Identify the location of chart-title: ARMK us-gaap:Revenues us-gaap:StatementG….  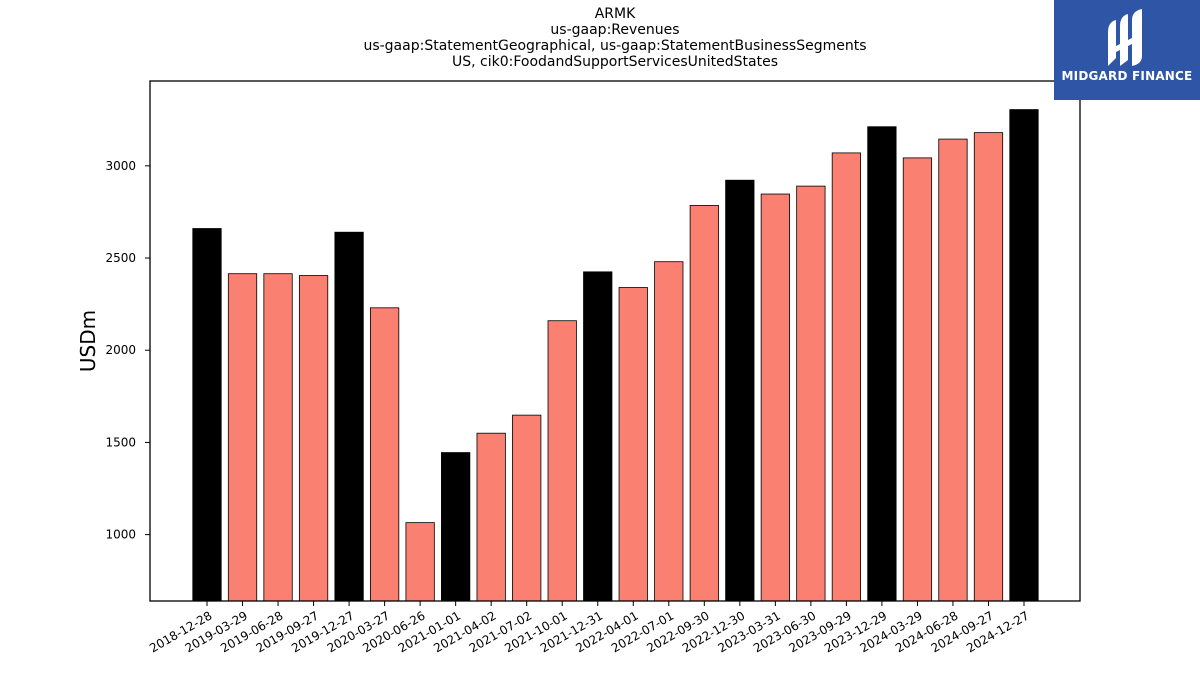
(615, 38).